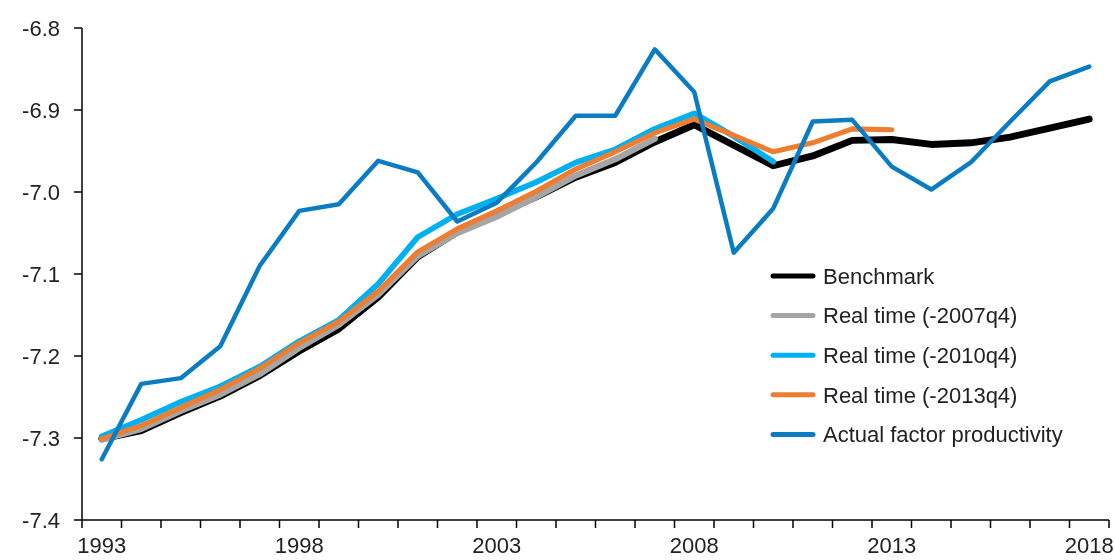 This screenshot has height=560, width=1115. Describe the element at coordinates (892, 545) in the screenshot. I see `x-tick-label: 2013` at that location.